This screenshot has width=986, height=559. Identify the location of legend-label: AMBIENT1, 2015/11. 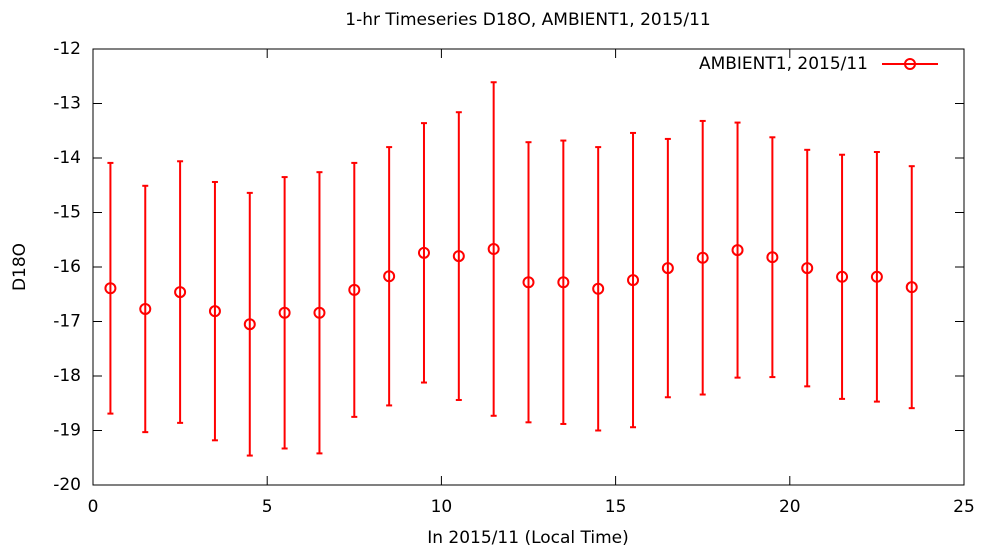
(783, 64).